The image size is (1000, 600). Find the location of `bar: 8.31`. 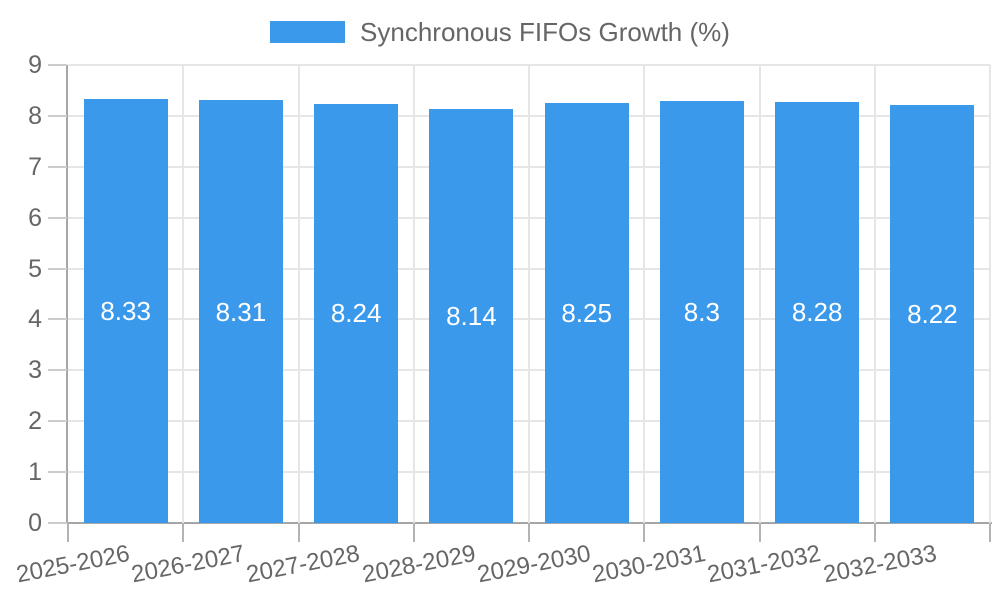

bar: 8.31 is located at coordinates (240, 311).